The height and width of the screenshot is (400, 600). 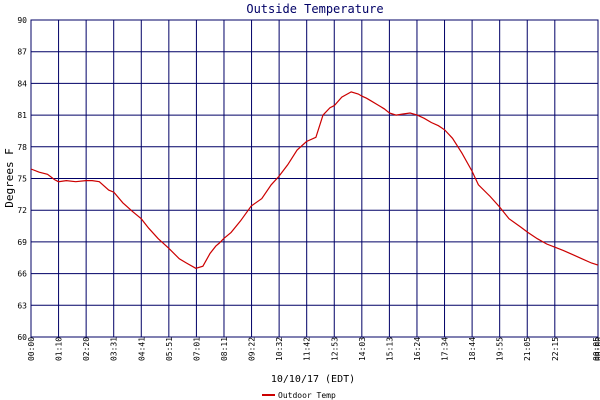 I want to click on chart-title: Outside Temperature, so click(x=314, y=9).